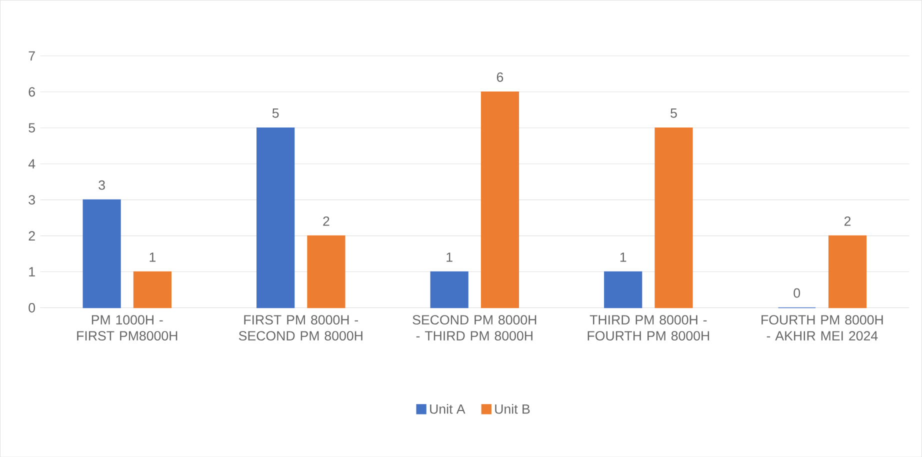 Image resolution: width=922 pixels, height=457 pixels. Describe the element at coordinates (448, 409) in the screenshot. I see `legend-label: Unit A` at that location.